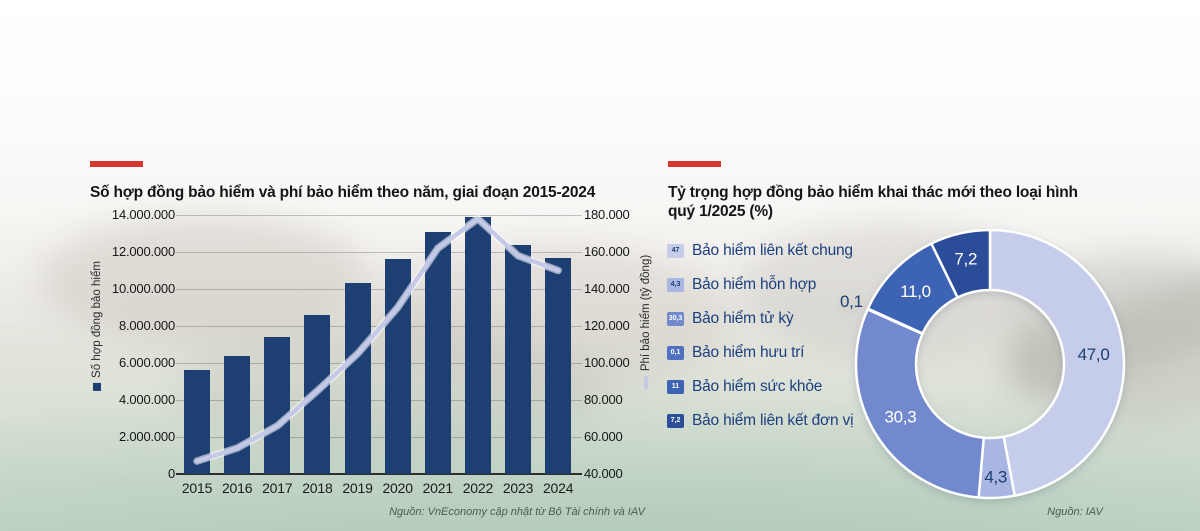 The image size is (1200, 531). I want to click on premium-line-halo, so click(377, 339).